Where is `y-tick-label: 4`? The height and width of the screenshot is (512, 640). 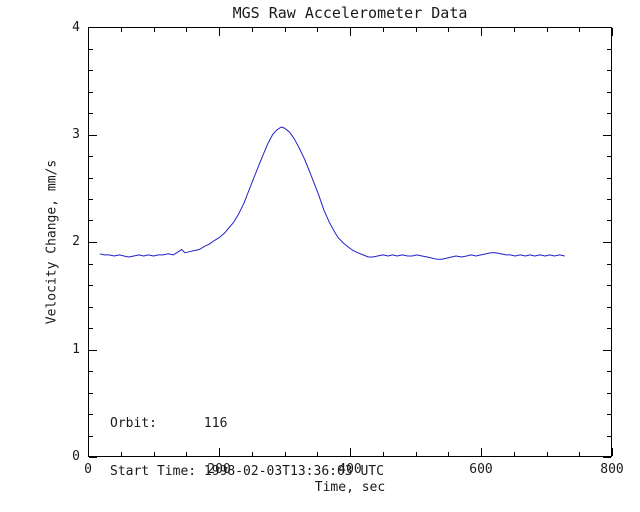 y-tick-label: 4 is located at coordinates (76, 27).